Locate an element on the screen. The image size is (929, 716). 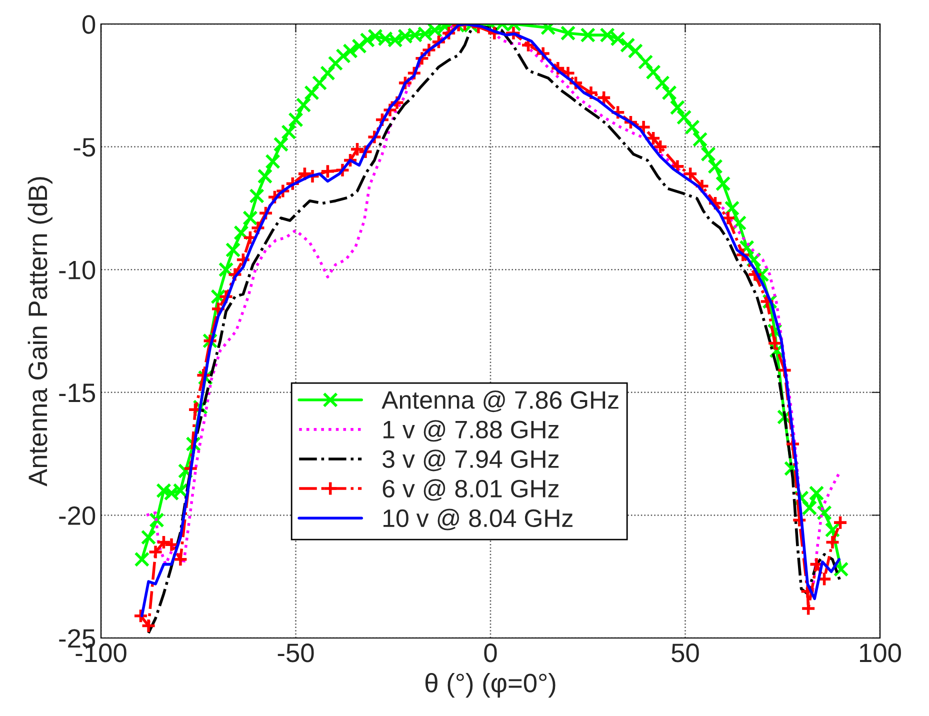
y-tick-label: -10 is located at coordinates (77, 270).